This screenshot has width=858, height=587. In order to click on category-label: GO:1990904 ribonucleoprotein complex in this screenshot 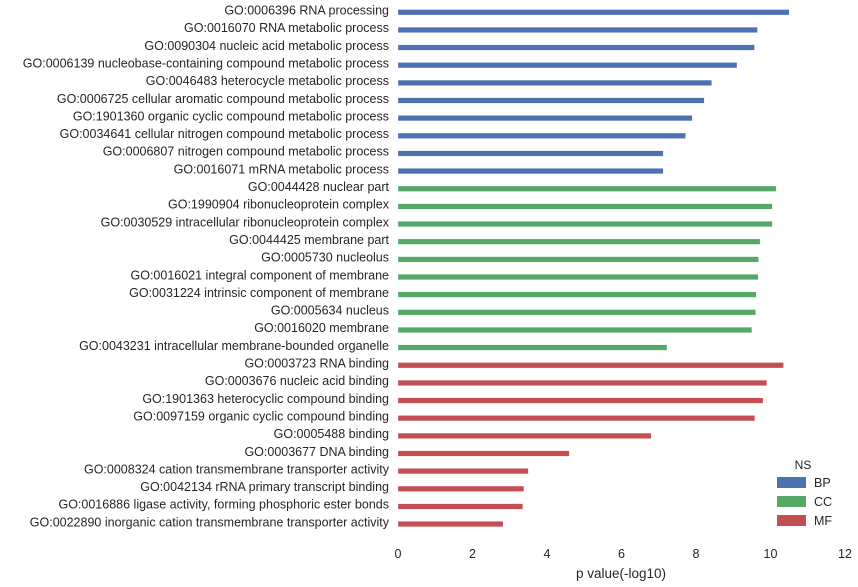, I will do `click(279, 205)`.